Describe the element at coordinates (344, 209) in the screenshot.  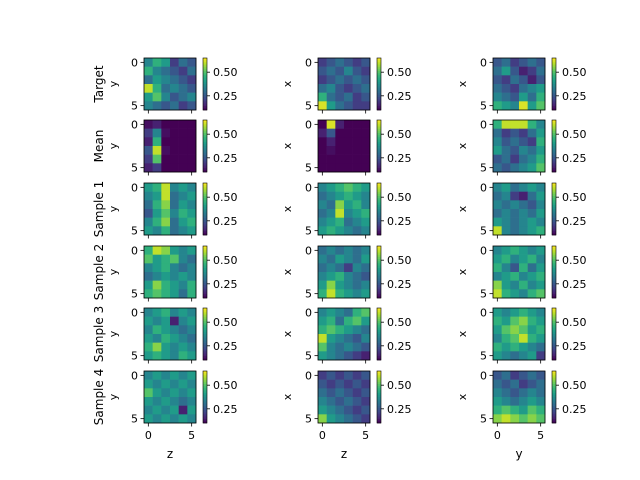
I see `panel-frame` at that location.